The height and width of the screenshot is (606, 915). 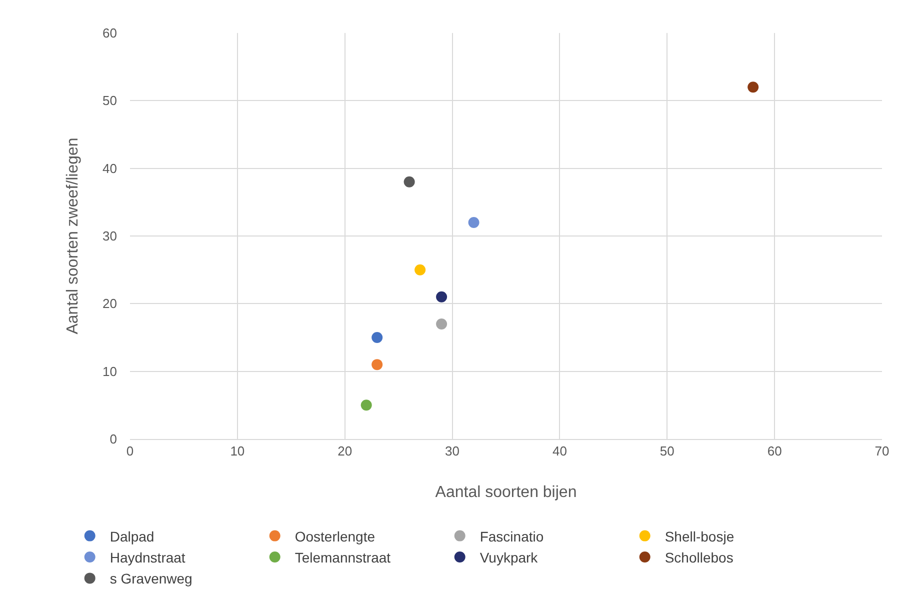 What do you see at coordinates (509, 557) in the screenshot?
I see `legend-label: Vuykpark` at bounding box center [509, 557].